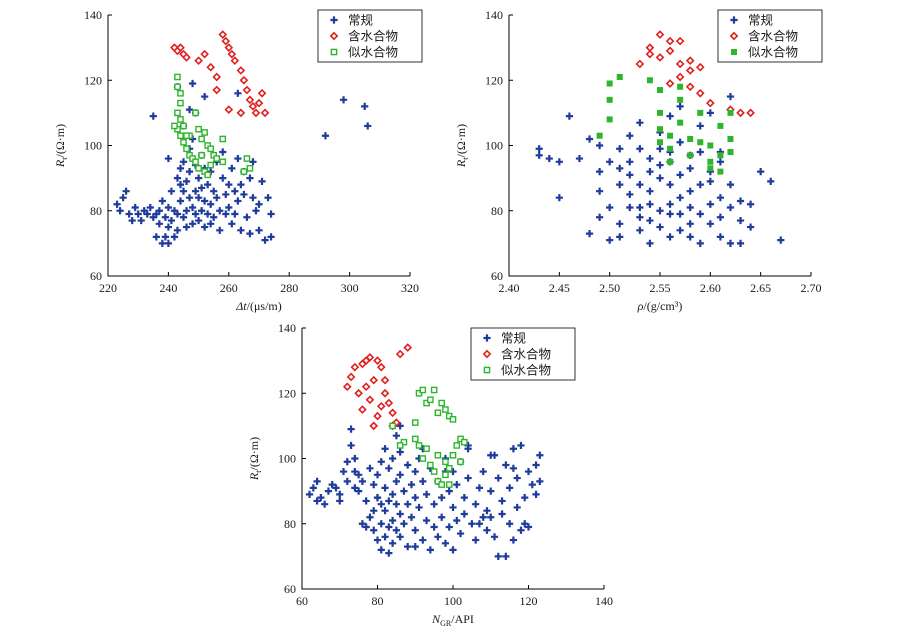 The height and width of the screenshot is (640, 900). Describe the element at coordinates (373, 36) in the screenshot. I see `legend-label: 含水合物` at that location.